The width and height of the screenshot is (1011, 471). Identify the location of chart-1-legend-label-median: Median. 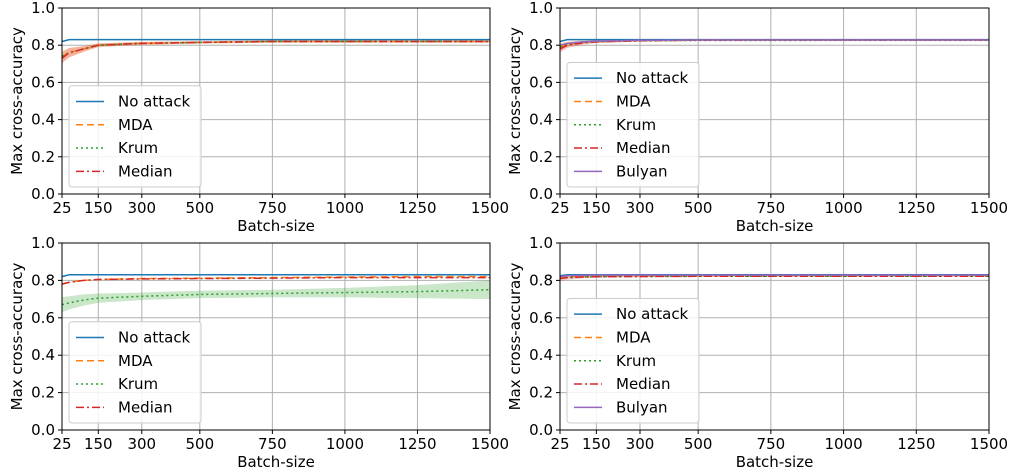
(145, 171).